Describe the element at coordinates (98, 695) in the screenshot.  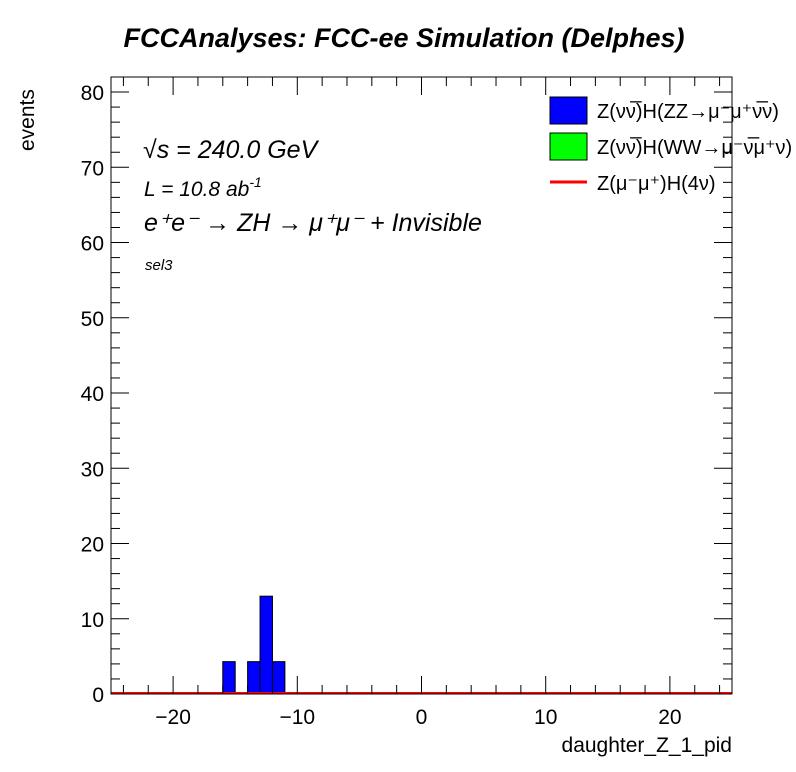
I see `y-tick-label: 0` at that location.